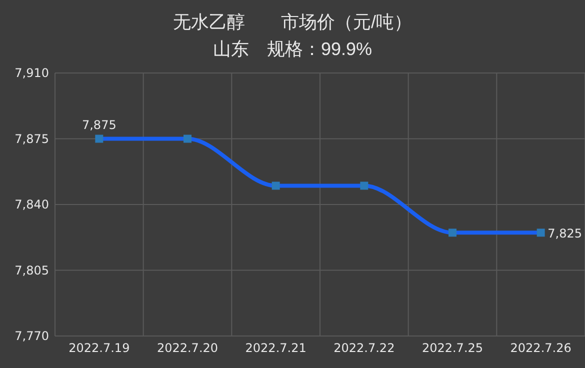  What do you see at coordinates (453, 348) in the screenshot?
I see `x-tick-label: 2022.7.25` at bounding box center [453, 348].